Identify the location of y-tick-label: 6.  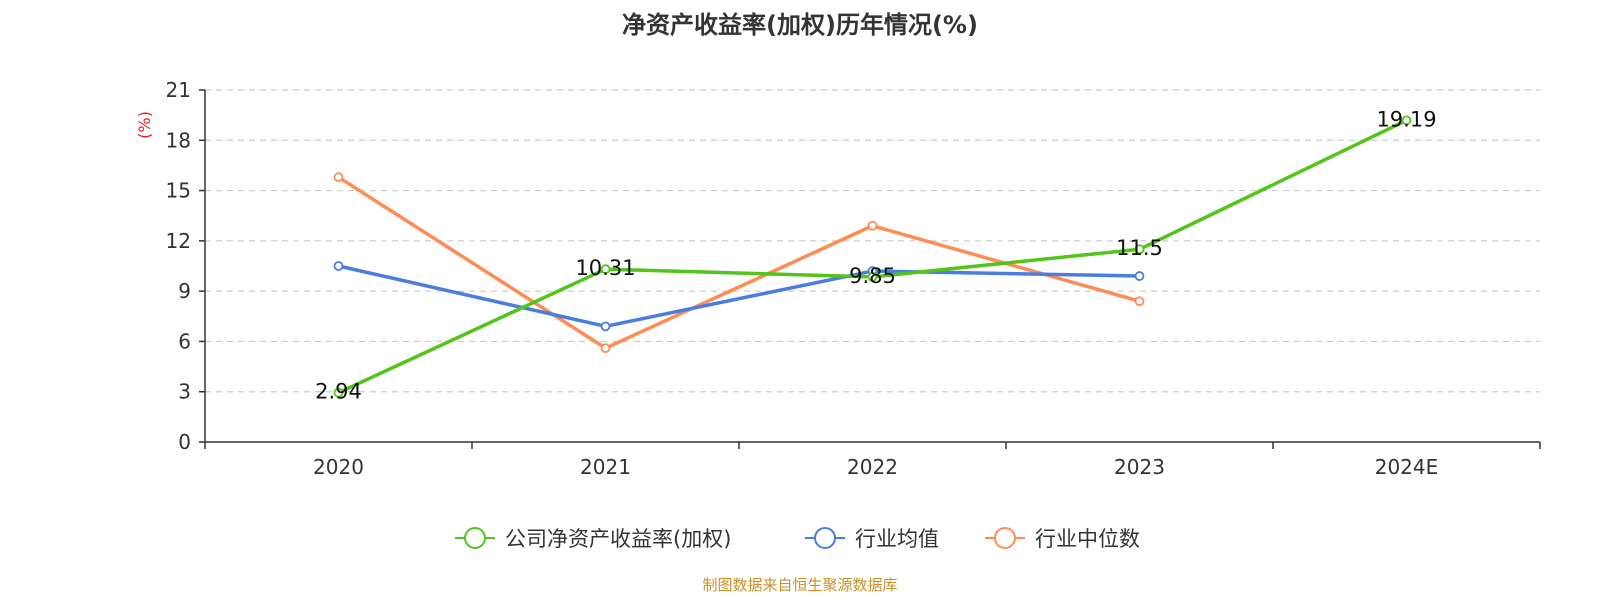
(184, 341).